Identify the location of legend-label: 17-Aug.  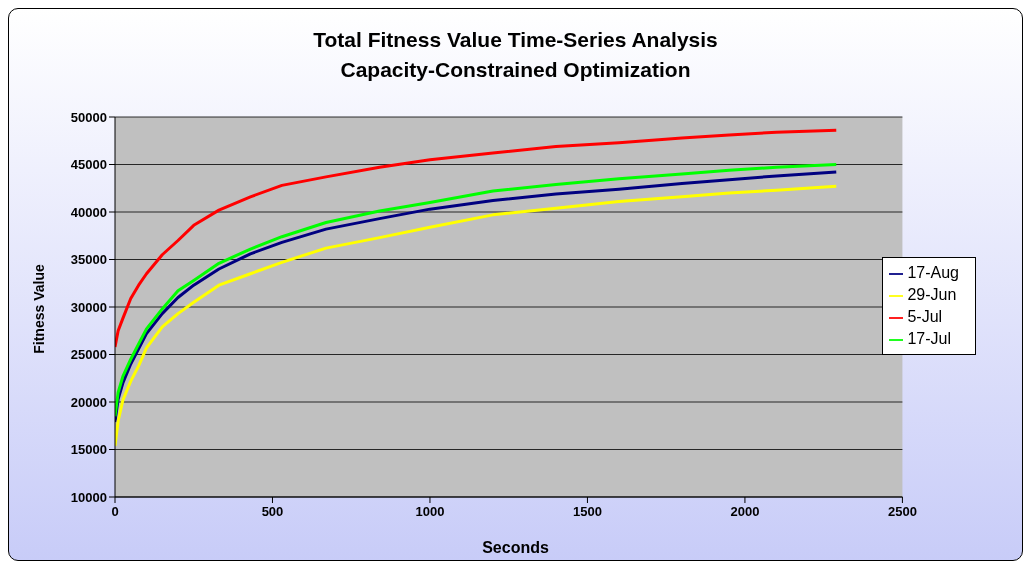
(933, 272).